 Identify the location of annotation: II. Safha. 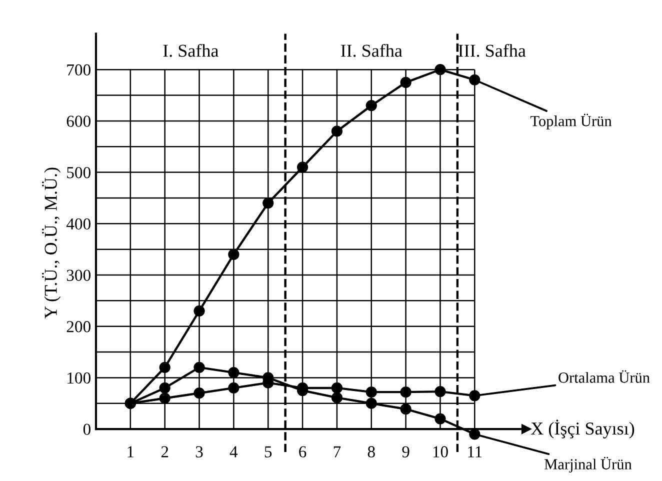
(371, 50).